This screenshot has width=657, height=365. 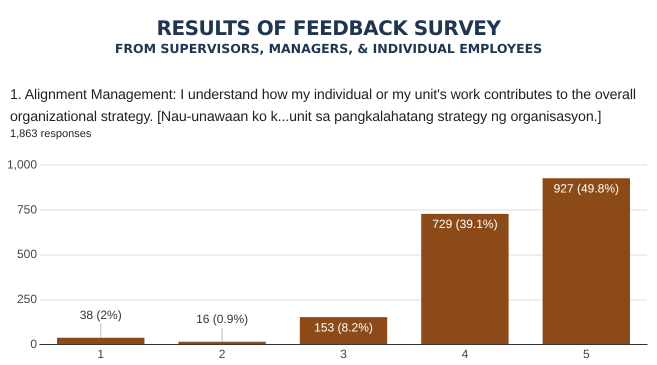 I want to click on y-tick-label: 500, so click(x=27, y=254).